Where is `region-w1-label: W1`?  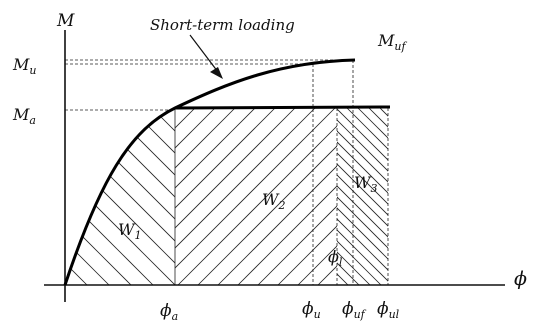 region-w1-label: W1 is located at coordinates (129, 231).